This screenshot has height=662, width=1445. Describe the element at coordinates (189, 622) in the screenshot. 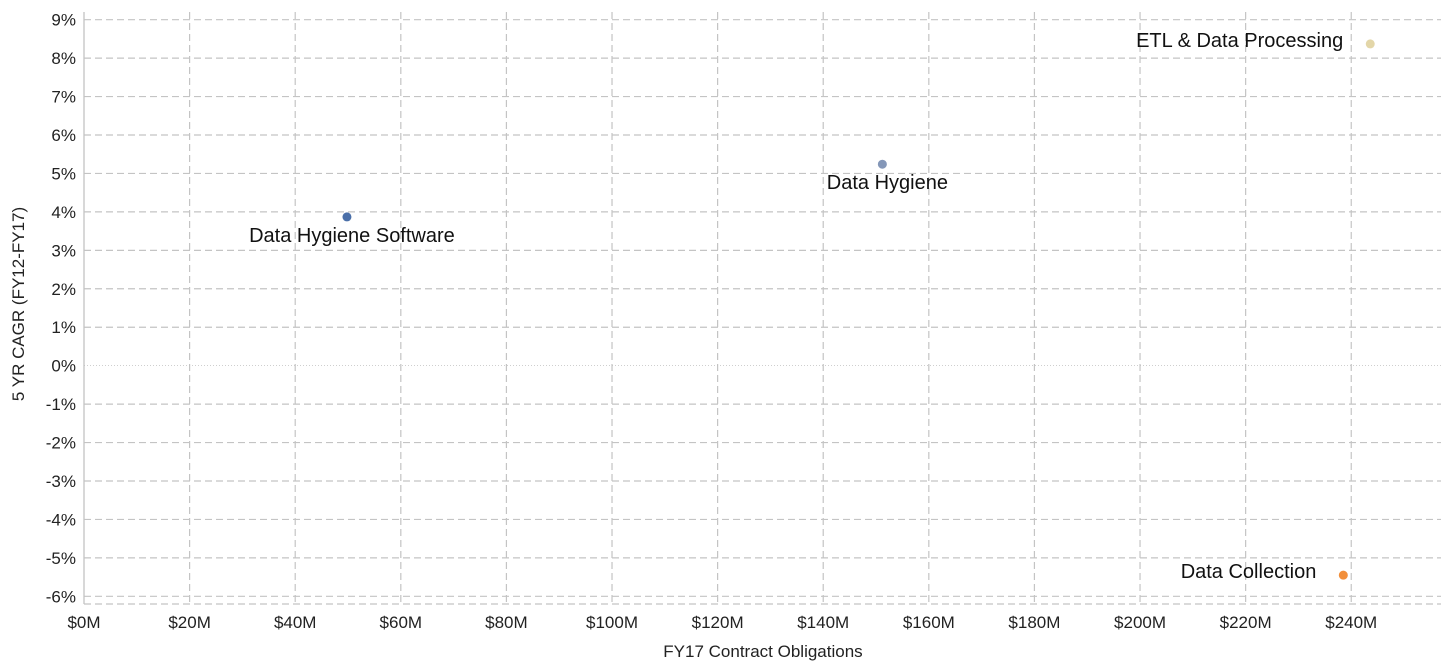

I see `x-tick-label: $20M` at that location.